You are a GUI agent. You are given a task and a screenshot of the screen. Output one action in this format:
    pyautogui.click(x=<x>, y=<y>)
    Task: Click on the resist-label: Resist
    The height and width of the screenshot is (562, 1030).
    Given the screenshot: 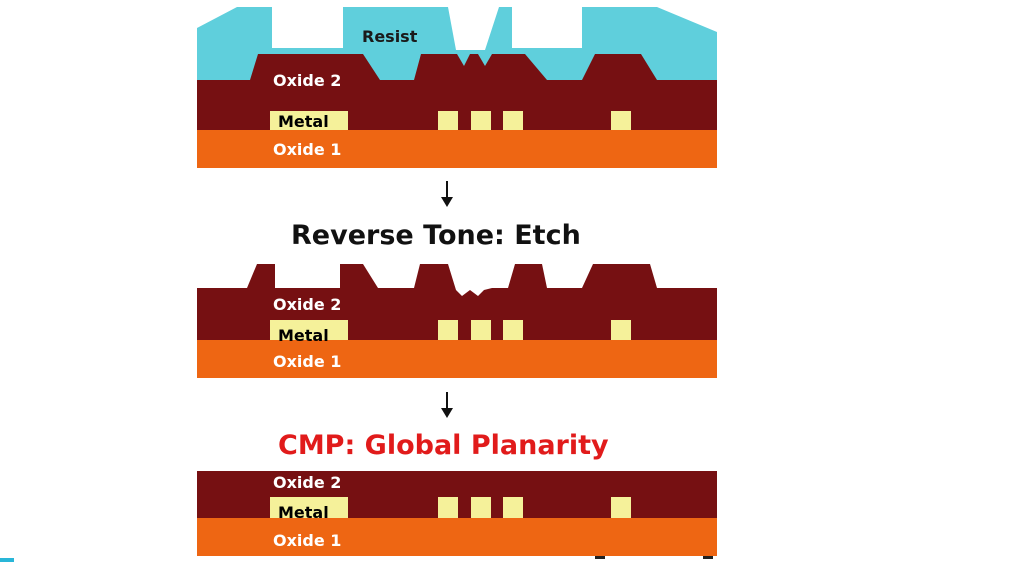 What is the action you would take?
    pyautogui.click(x=390, y=36)
    